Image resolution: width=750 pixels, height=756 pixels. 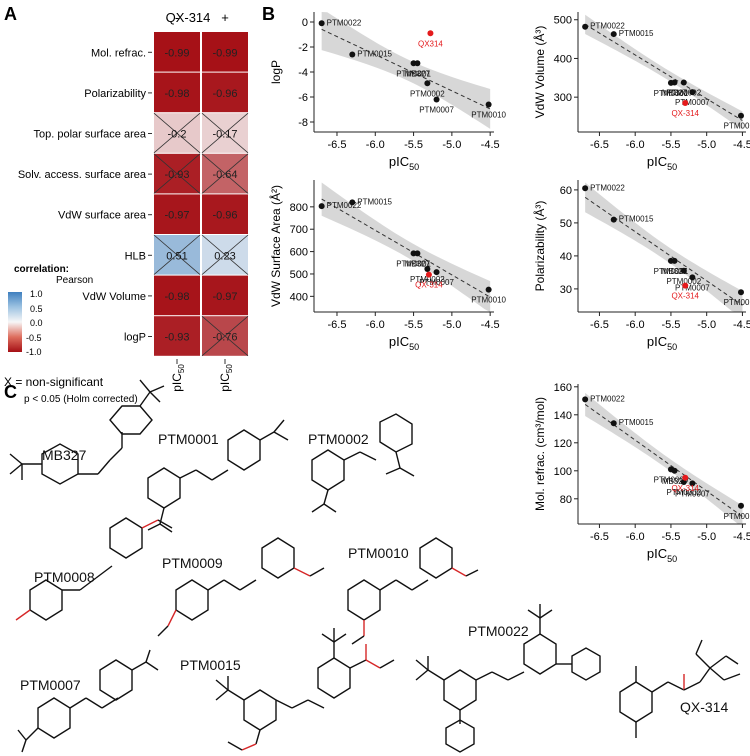 I want to click on y-tick-label: 300, so click(x=563, y=98).